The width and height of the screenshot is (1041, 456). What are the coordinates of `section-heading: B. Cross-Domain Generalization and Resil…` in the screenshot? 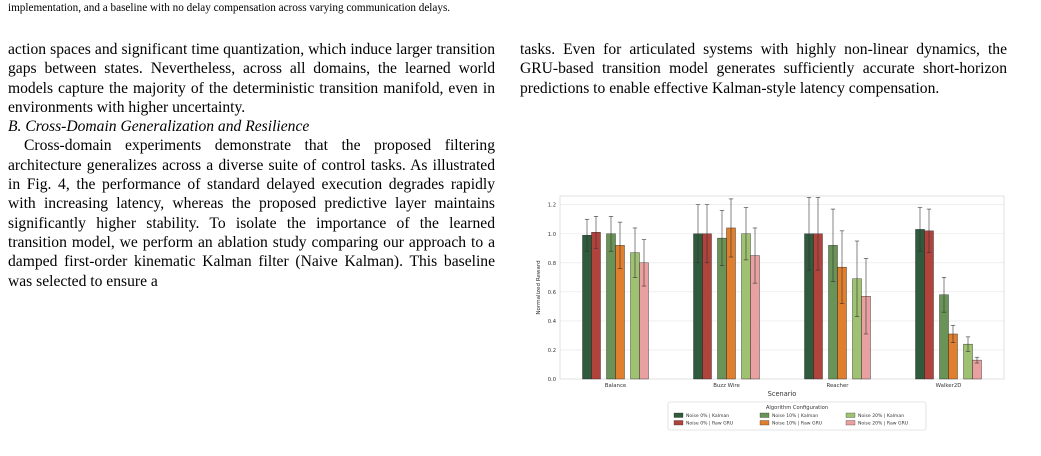 It's located at (159, 127).